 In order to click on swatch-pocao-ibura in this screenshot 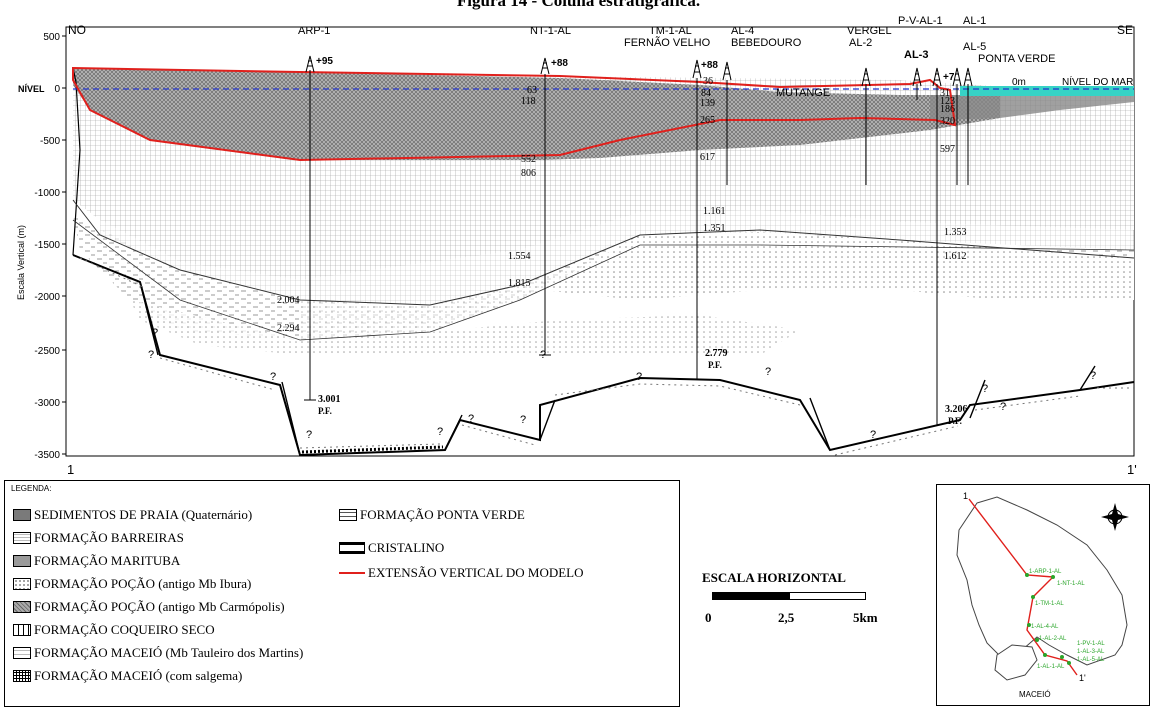, I will do `click(22, 584)`.